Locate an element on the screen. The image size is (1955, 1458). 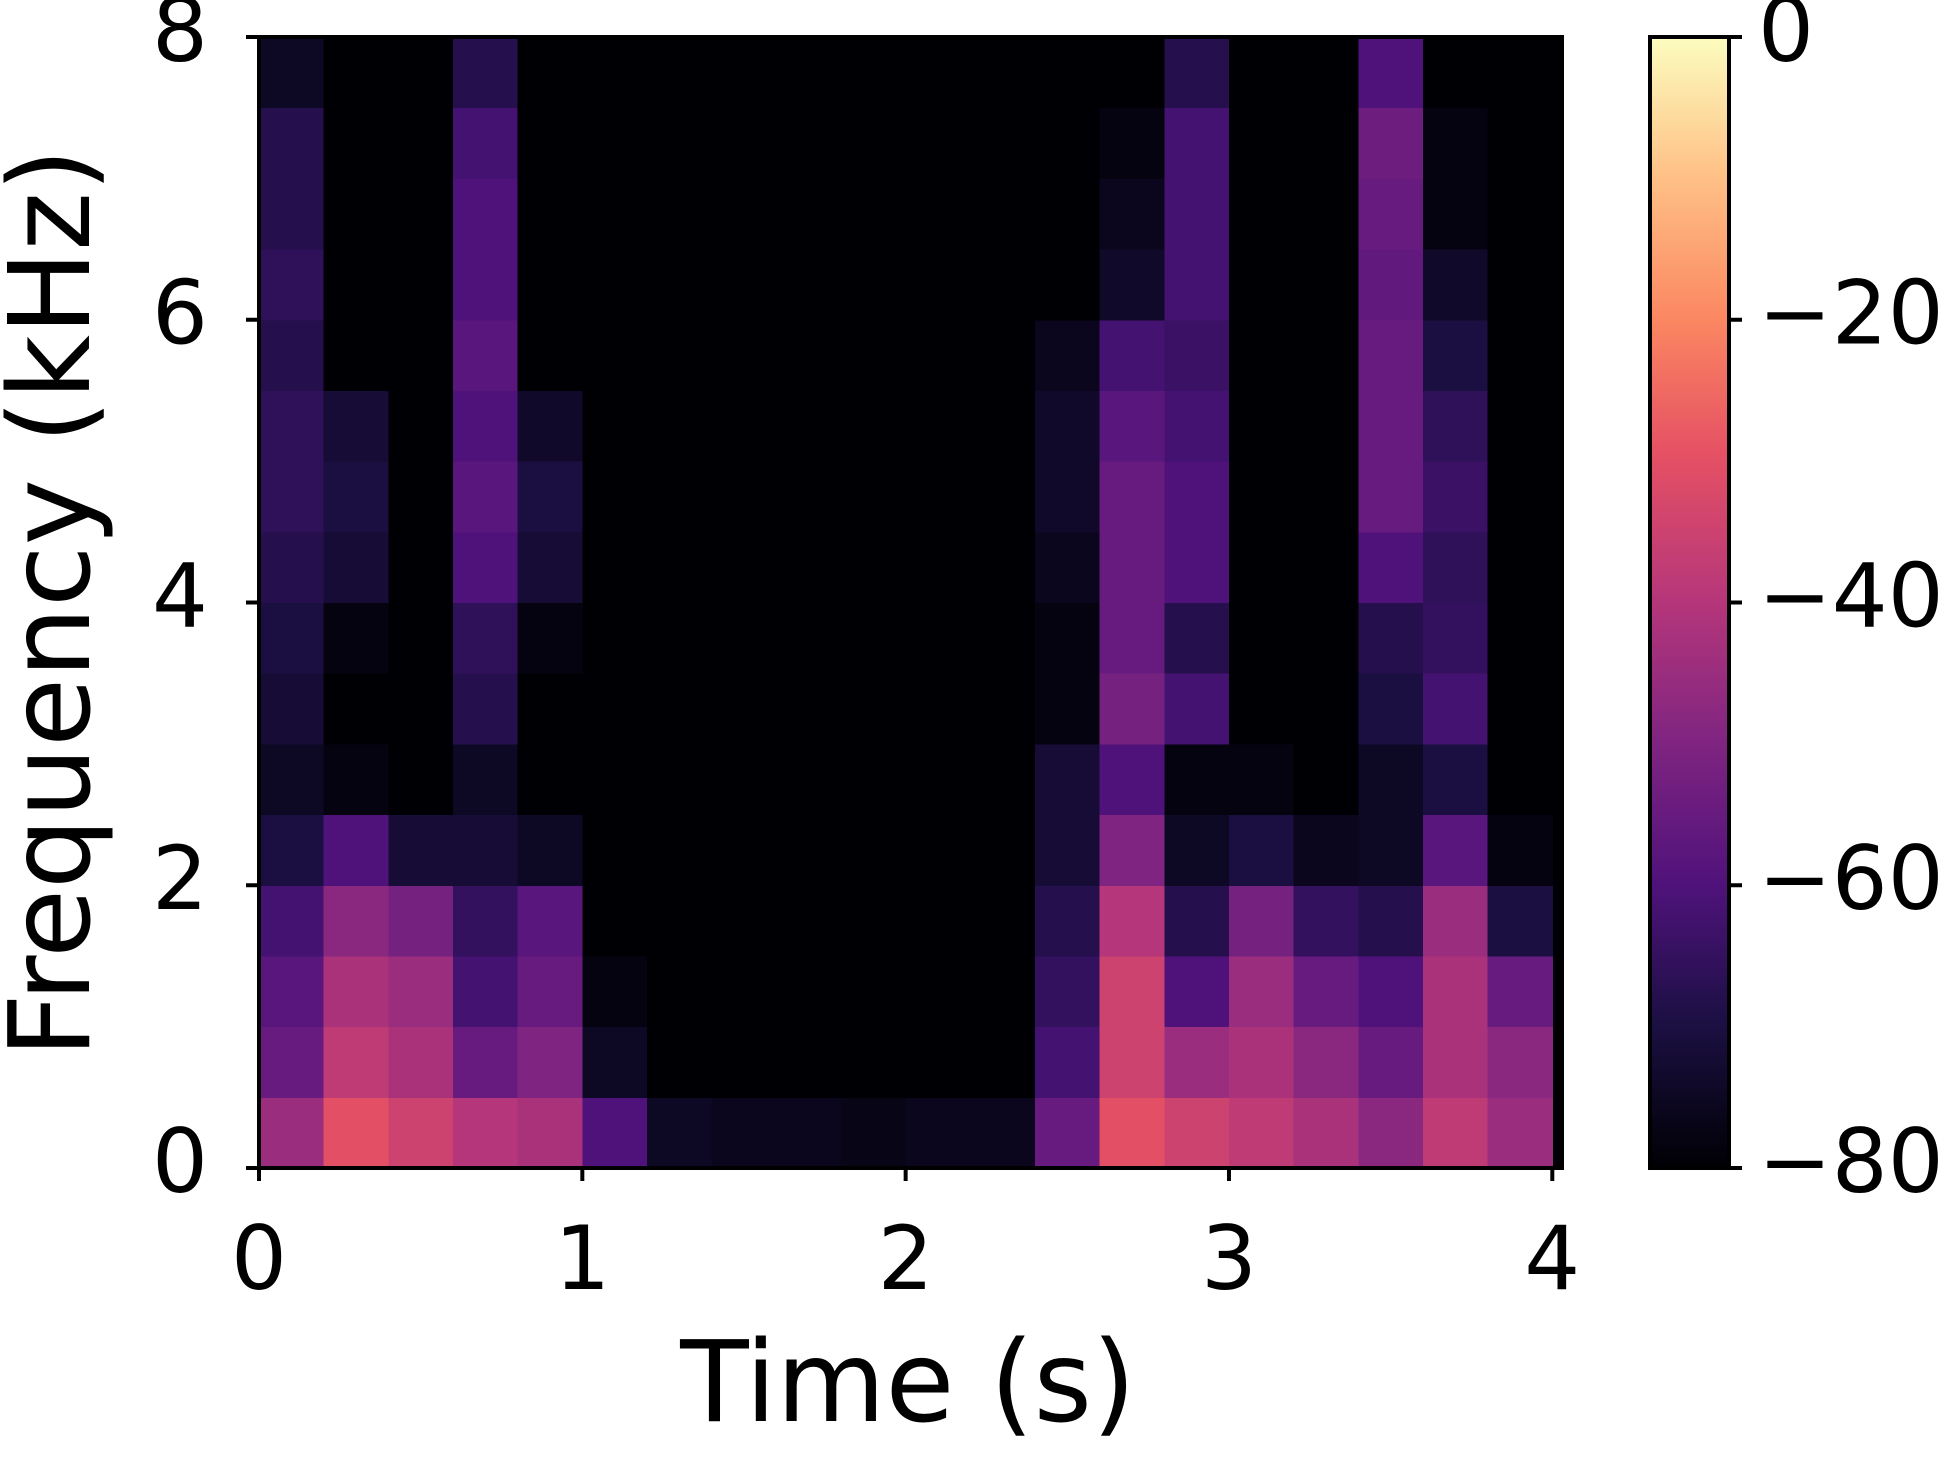
colorbar-tick-label: −60 is located at coordinates (1851, 878).